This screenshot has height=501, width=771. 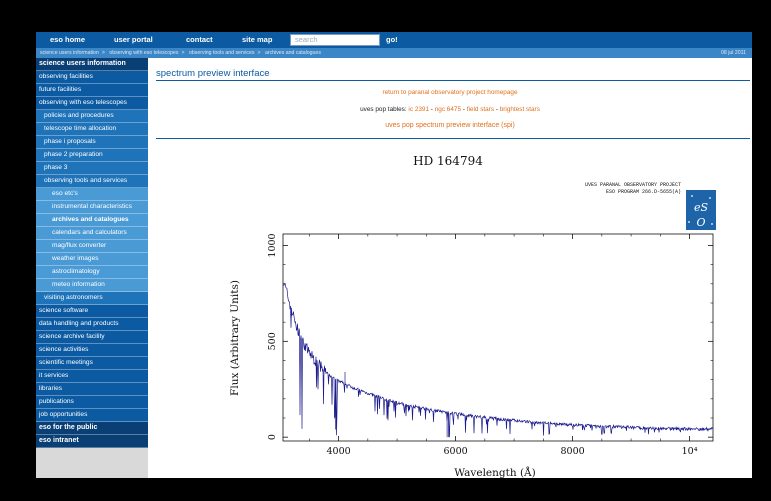 I want to click on pop-link-ic2391: ic 2391, so click(x=419, y=109).